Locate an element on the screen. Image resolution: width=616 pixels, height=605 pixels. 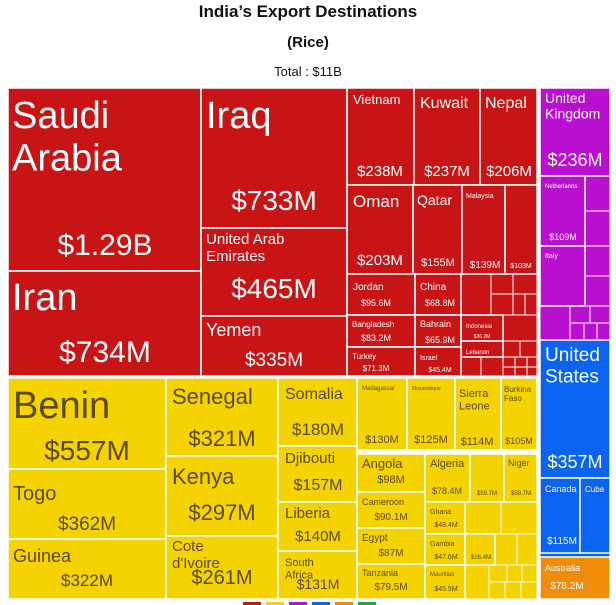
treemap-cell: Qatar $155M is located at coordinates (437, 229).